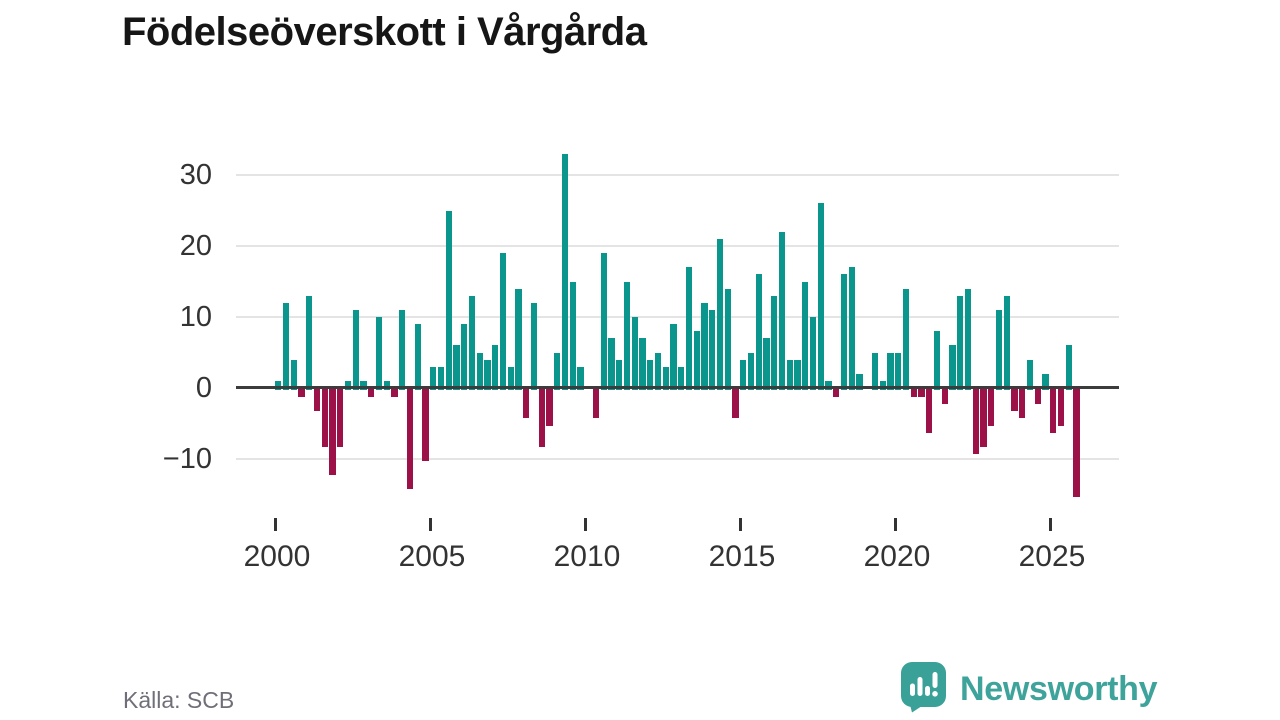 The width and height of the screenshot is (1280, 720). I want to click on y-axis-tick-label: −10, so click(187, 459).